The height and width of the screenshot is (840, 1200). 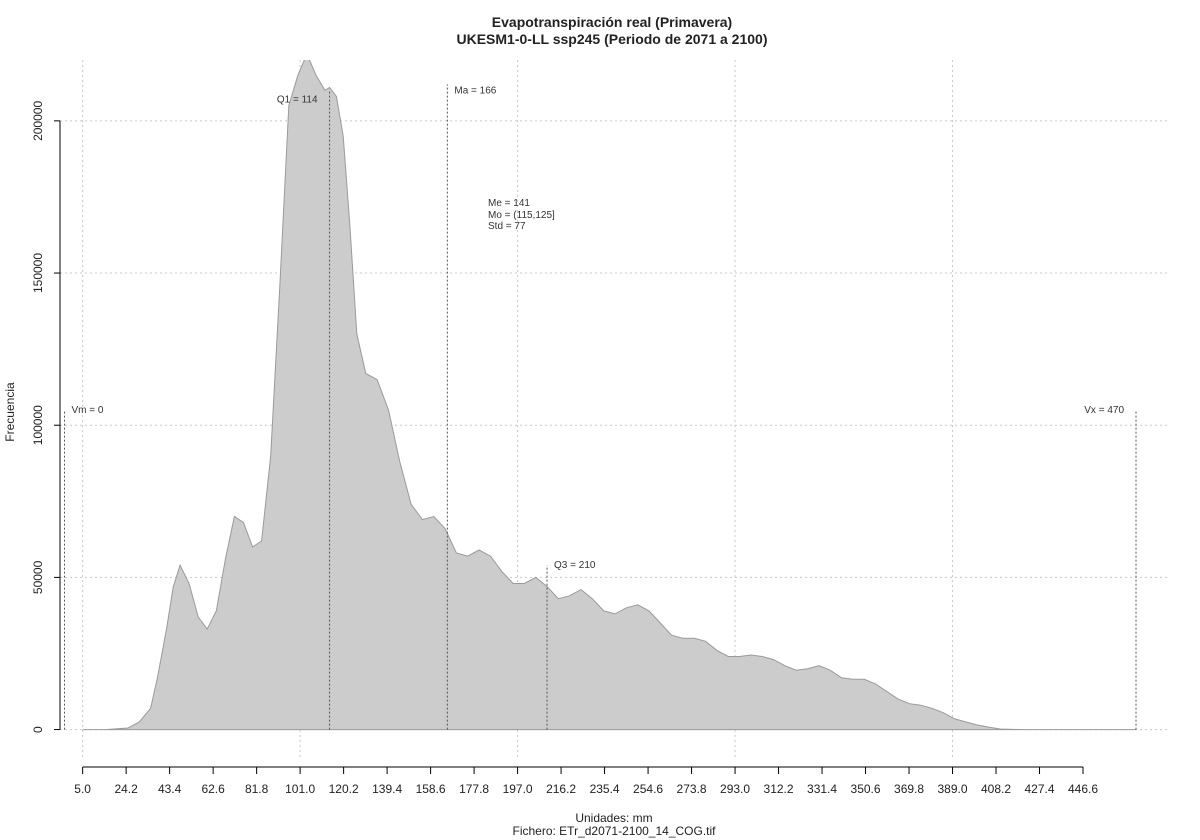 What do you see at coordinates (387, 789) in the screenshot?
I see `x-tick-label-7: 139.4` at bounding box center [387, 789].